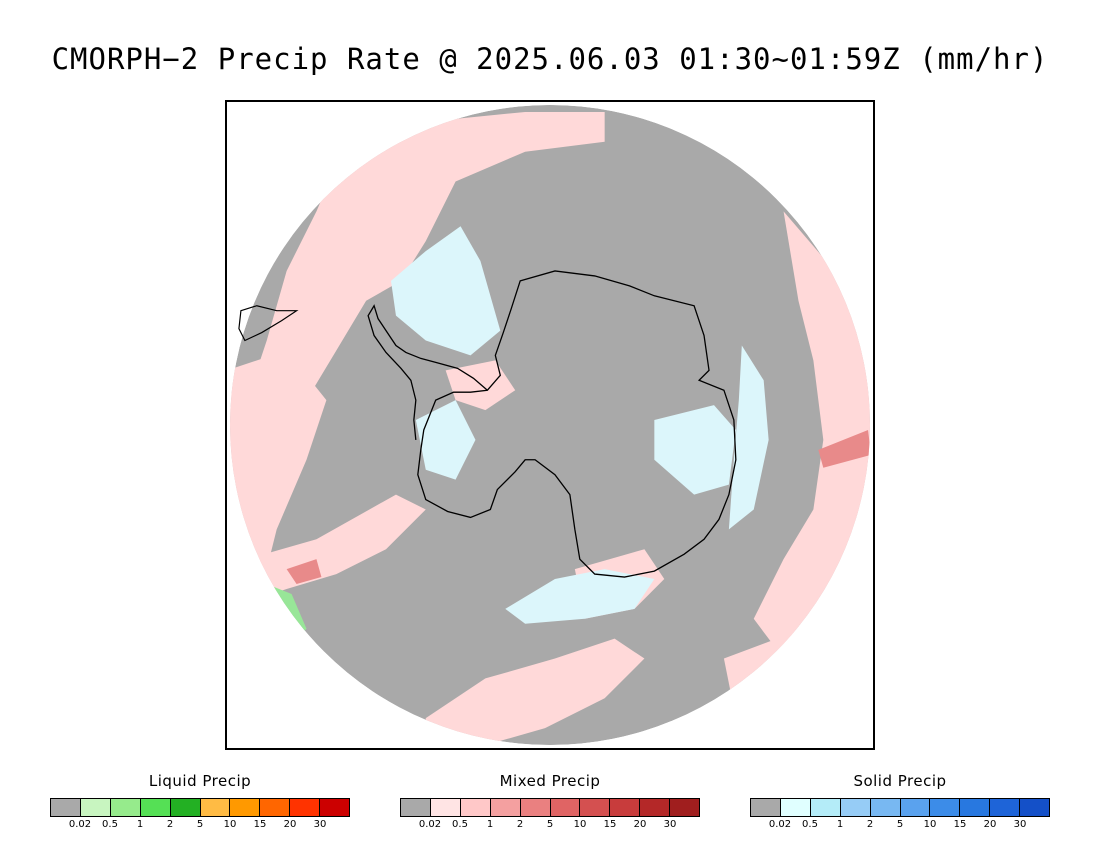 The image size is (1100, 850). I want to click on antarctica-coastline, so click(577, 424).